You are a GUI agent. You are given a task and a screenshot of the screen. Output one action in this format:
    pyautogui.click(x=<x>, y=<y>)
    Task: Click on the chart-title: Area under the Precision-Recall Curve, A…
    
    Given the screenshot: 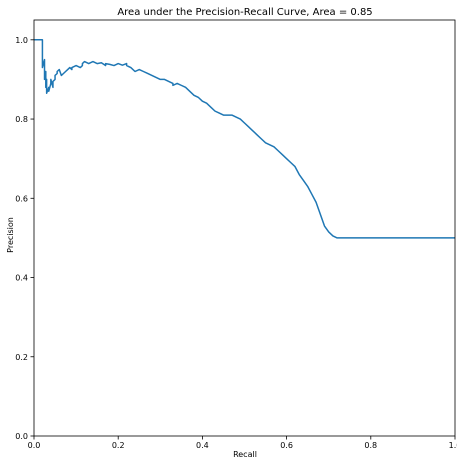 What is the action you would take?
    pyautogui.click(x=244, y=12)
    